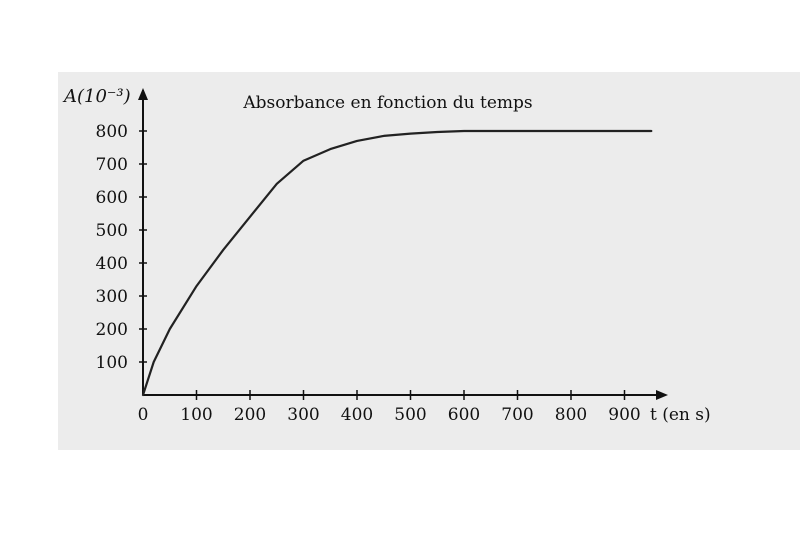 The image size is (800, 552). What do you see at coordinates (143, 94) in the screenshot?
I see `y-axis-arrow` at bounding box center [143, 94].